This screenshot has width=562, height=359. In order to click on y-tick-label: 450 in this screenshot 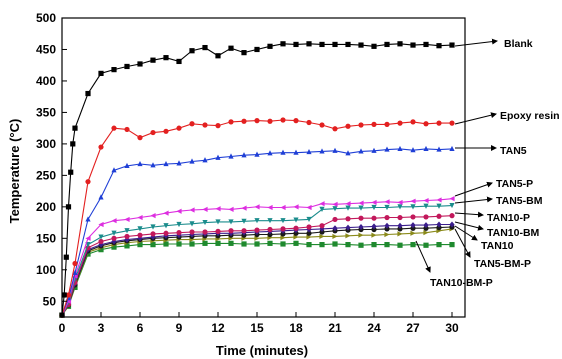, I will do `click(46, 49)`.